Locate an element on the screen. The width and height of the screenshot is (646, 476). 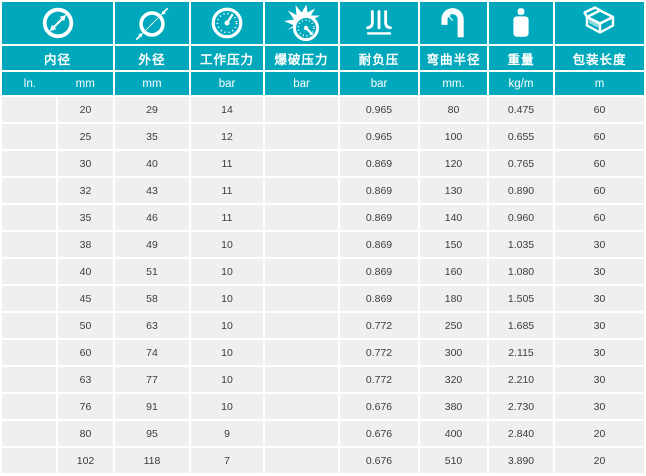
unit-bend-radius: mm. is located at coordinates (453, 83).